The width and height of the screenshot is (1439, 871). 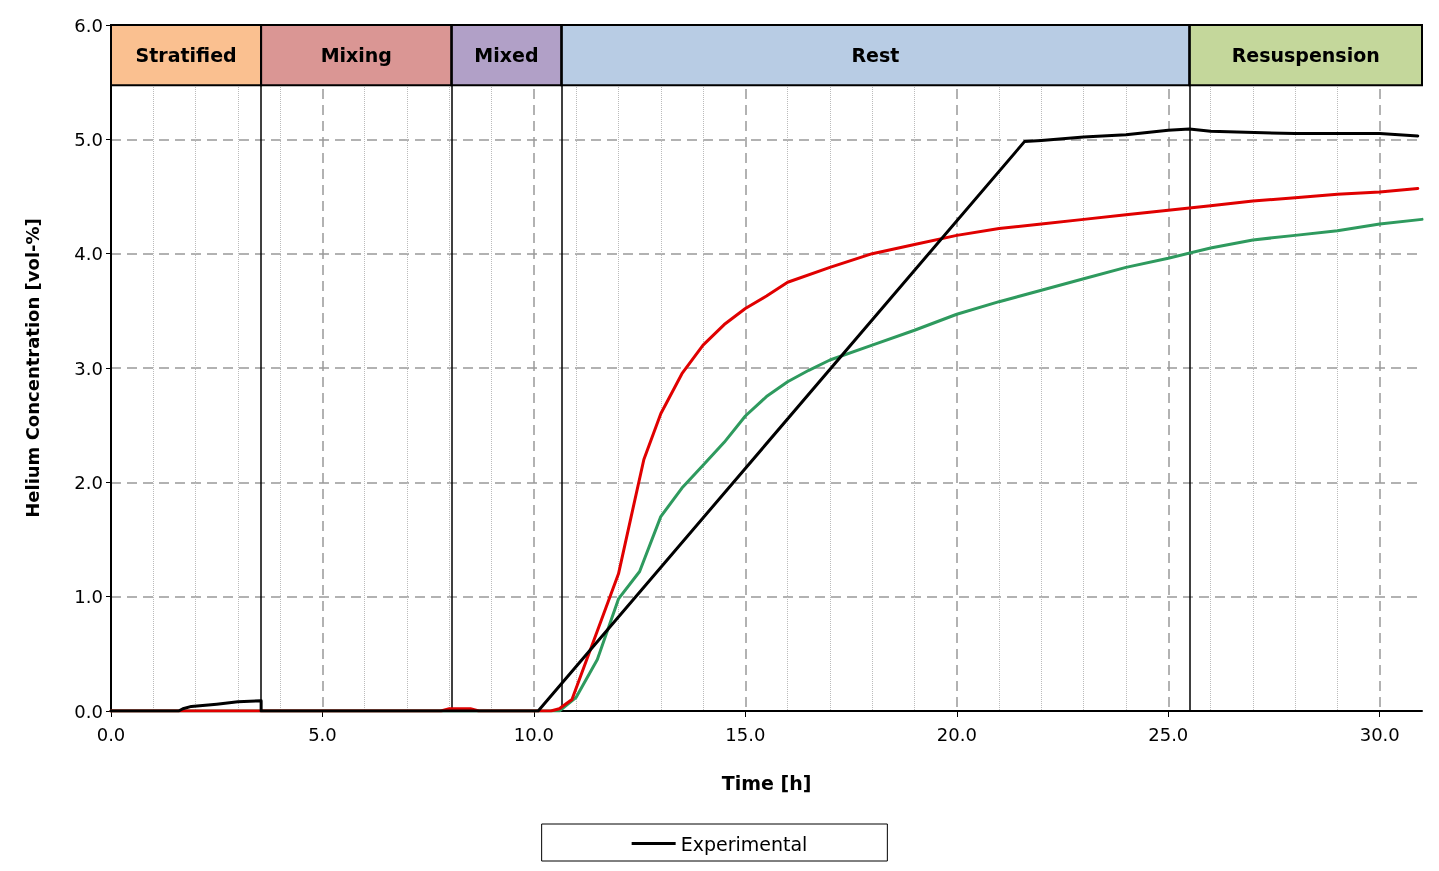 I want to click on y-tick-label: 4.0, so click(x=88, y=254).